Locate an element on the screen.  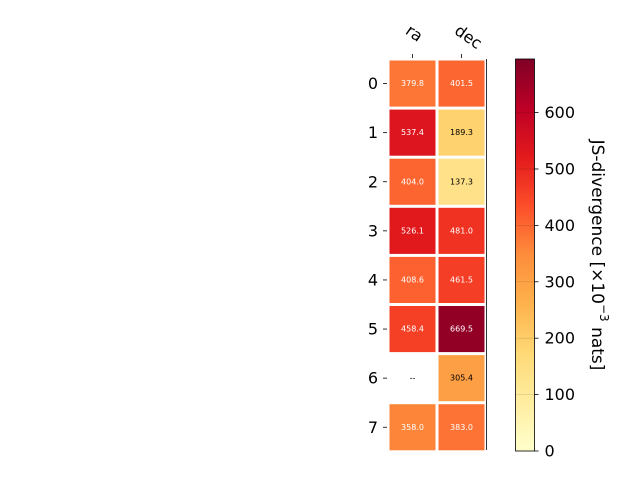
colorbar-tick-label: 200 is located at coordinates (560, 338).